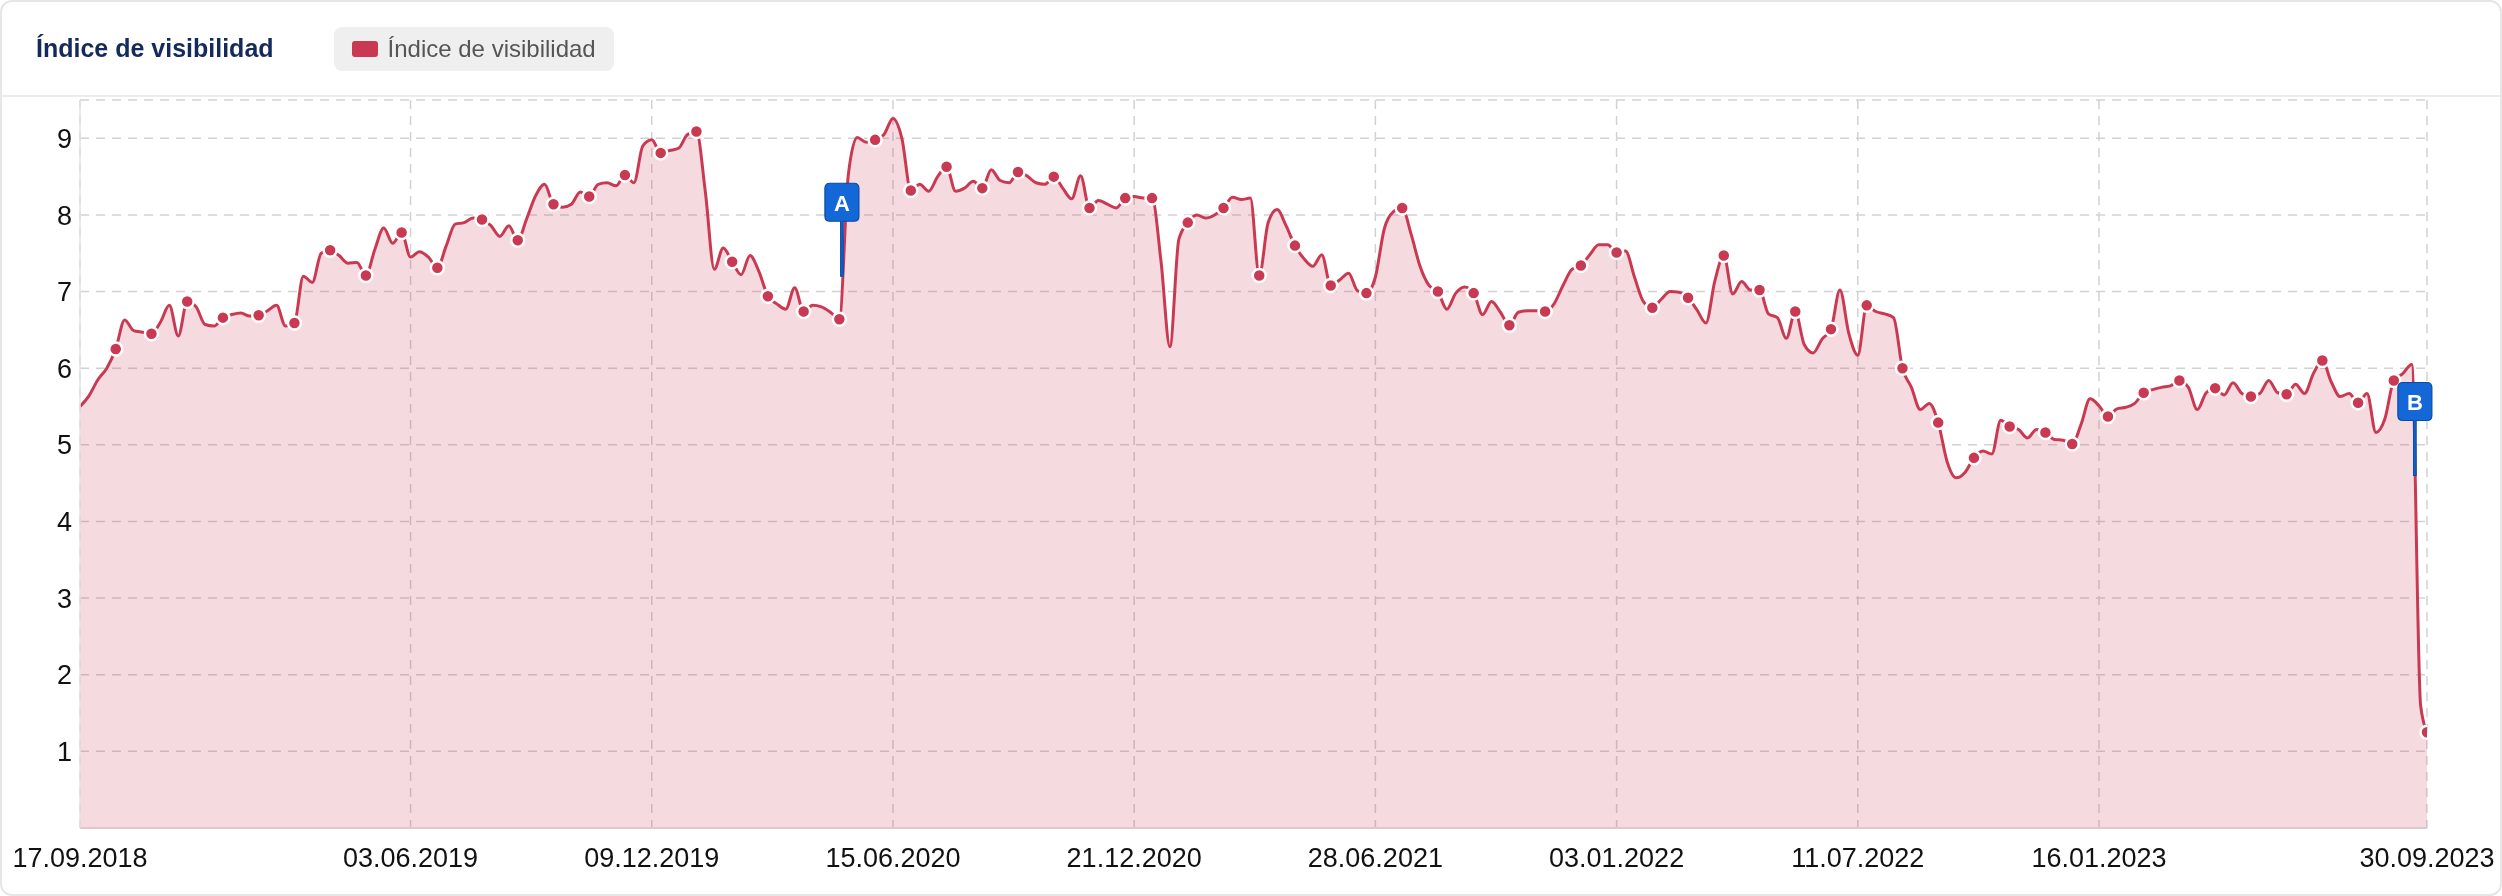  What do you see at coordinates (64, 445) in the screenshot?
I see `y-tick-label: 5` at bounding box center [64, 445].